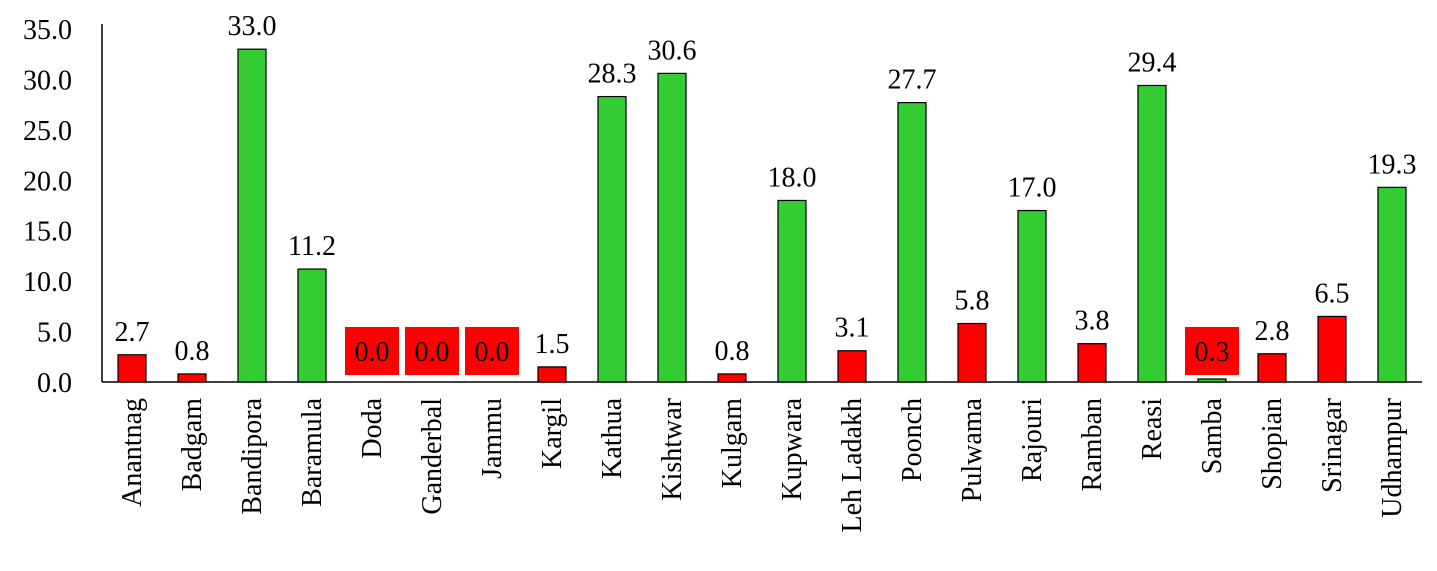 This screenshot has height=571, width=1437. Describe the element at coordinates (312, 246) in the screenshot. I see `data-label: 11.2` at that location.